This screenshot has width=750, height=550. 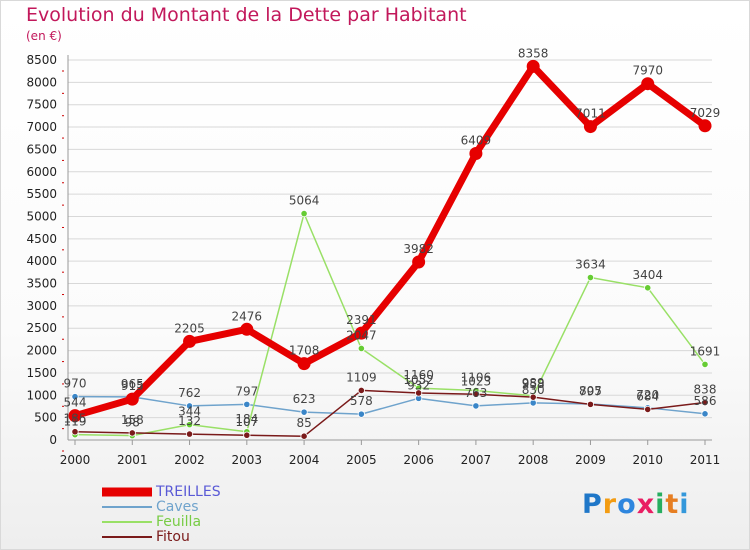 What do you see at coordinates (75, 403) in the screenshot?
I see `data-label: 544` at bounding box center [75, 403].